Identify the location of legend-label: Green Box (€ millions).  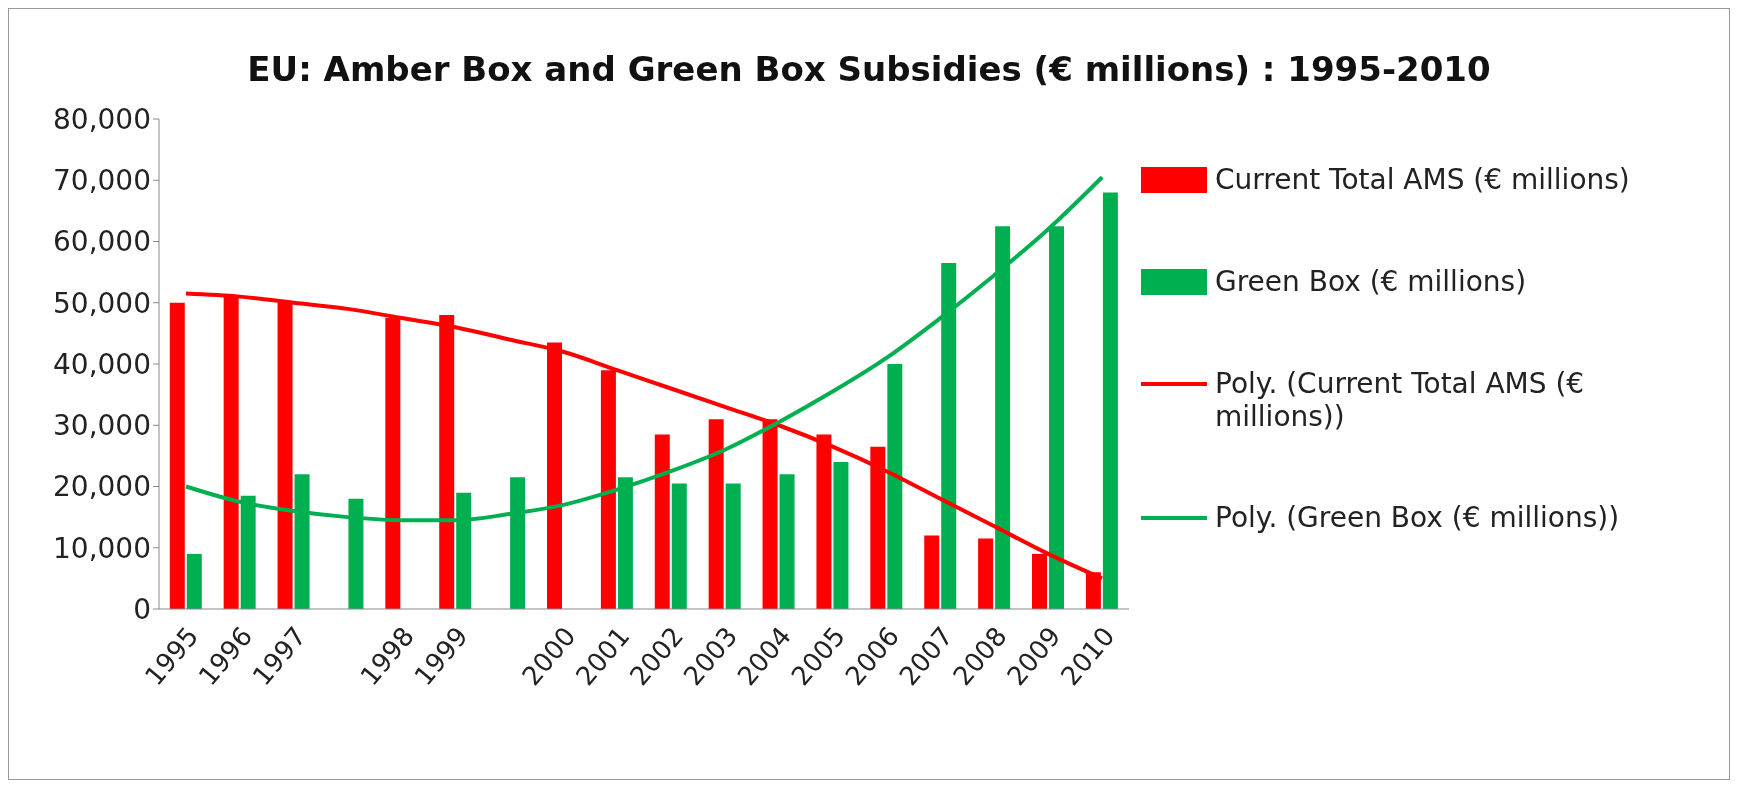
(1371, 281).